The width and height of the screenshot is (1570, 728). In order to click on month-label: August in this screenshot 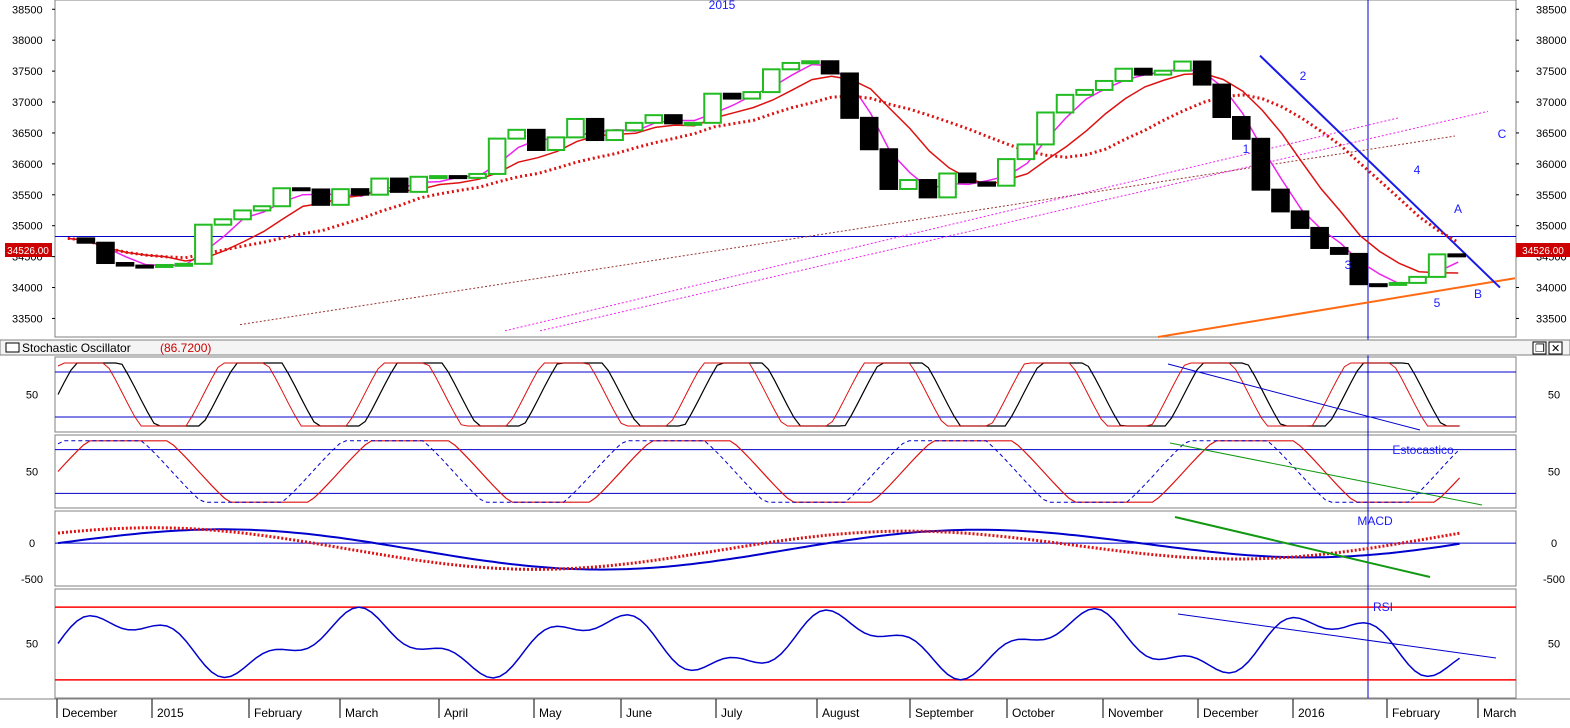, I will do `click(841, 713)`.